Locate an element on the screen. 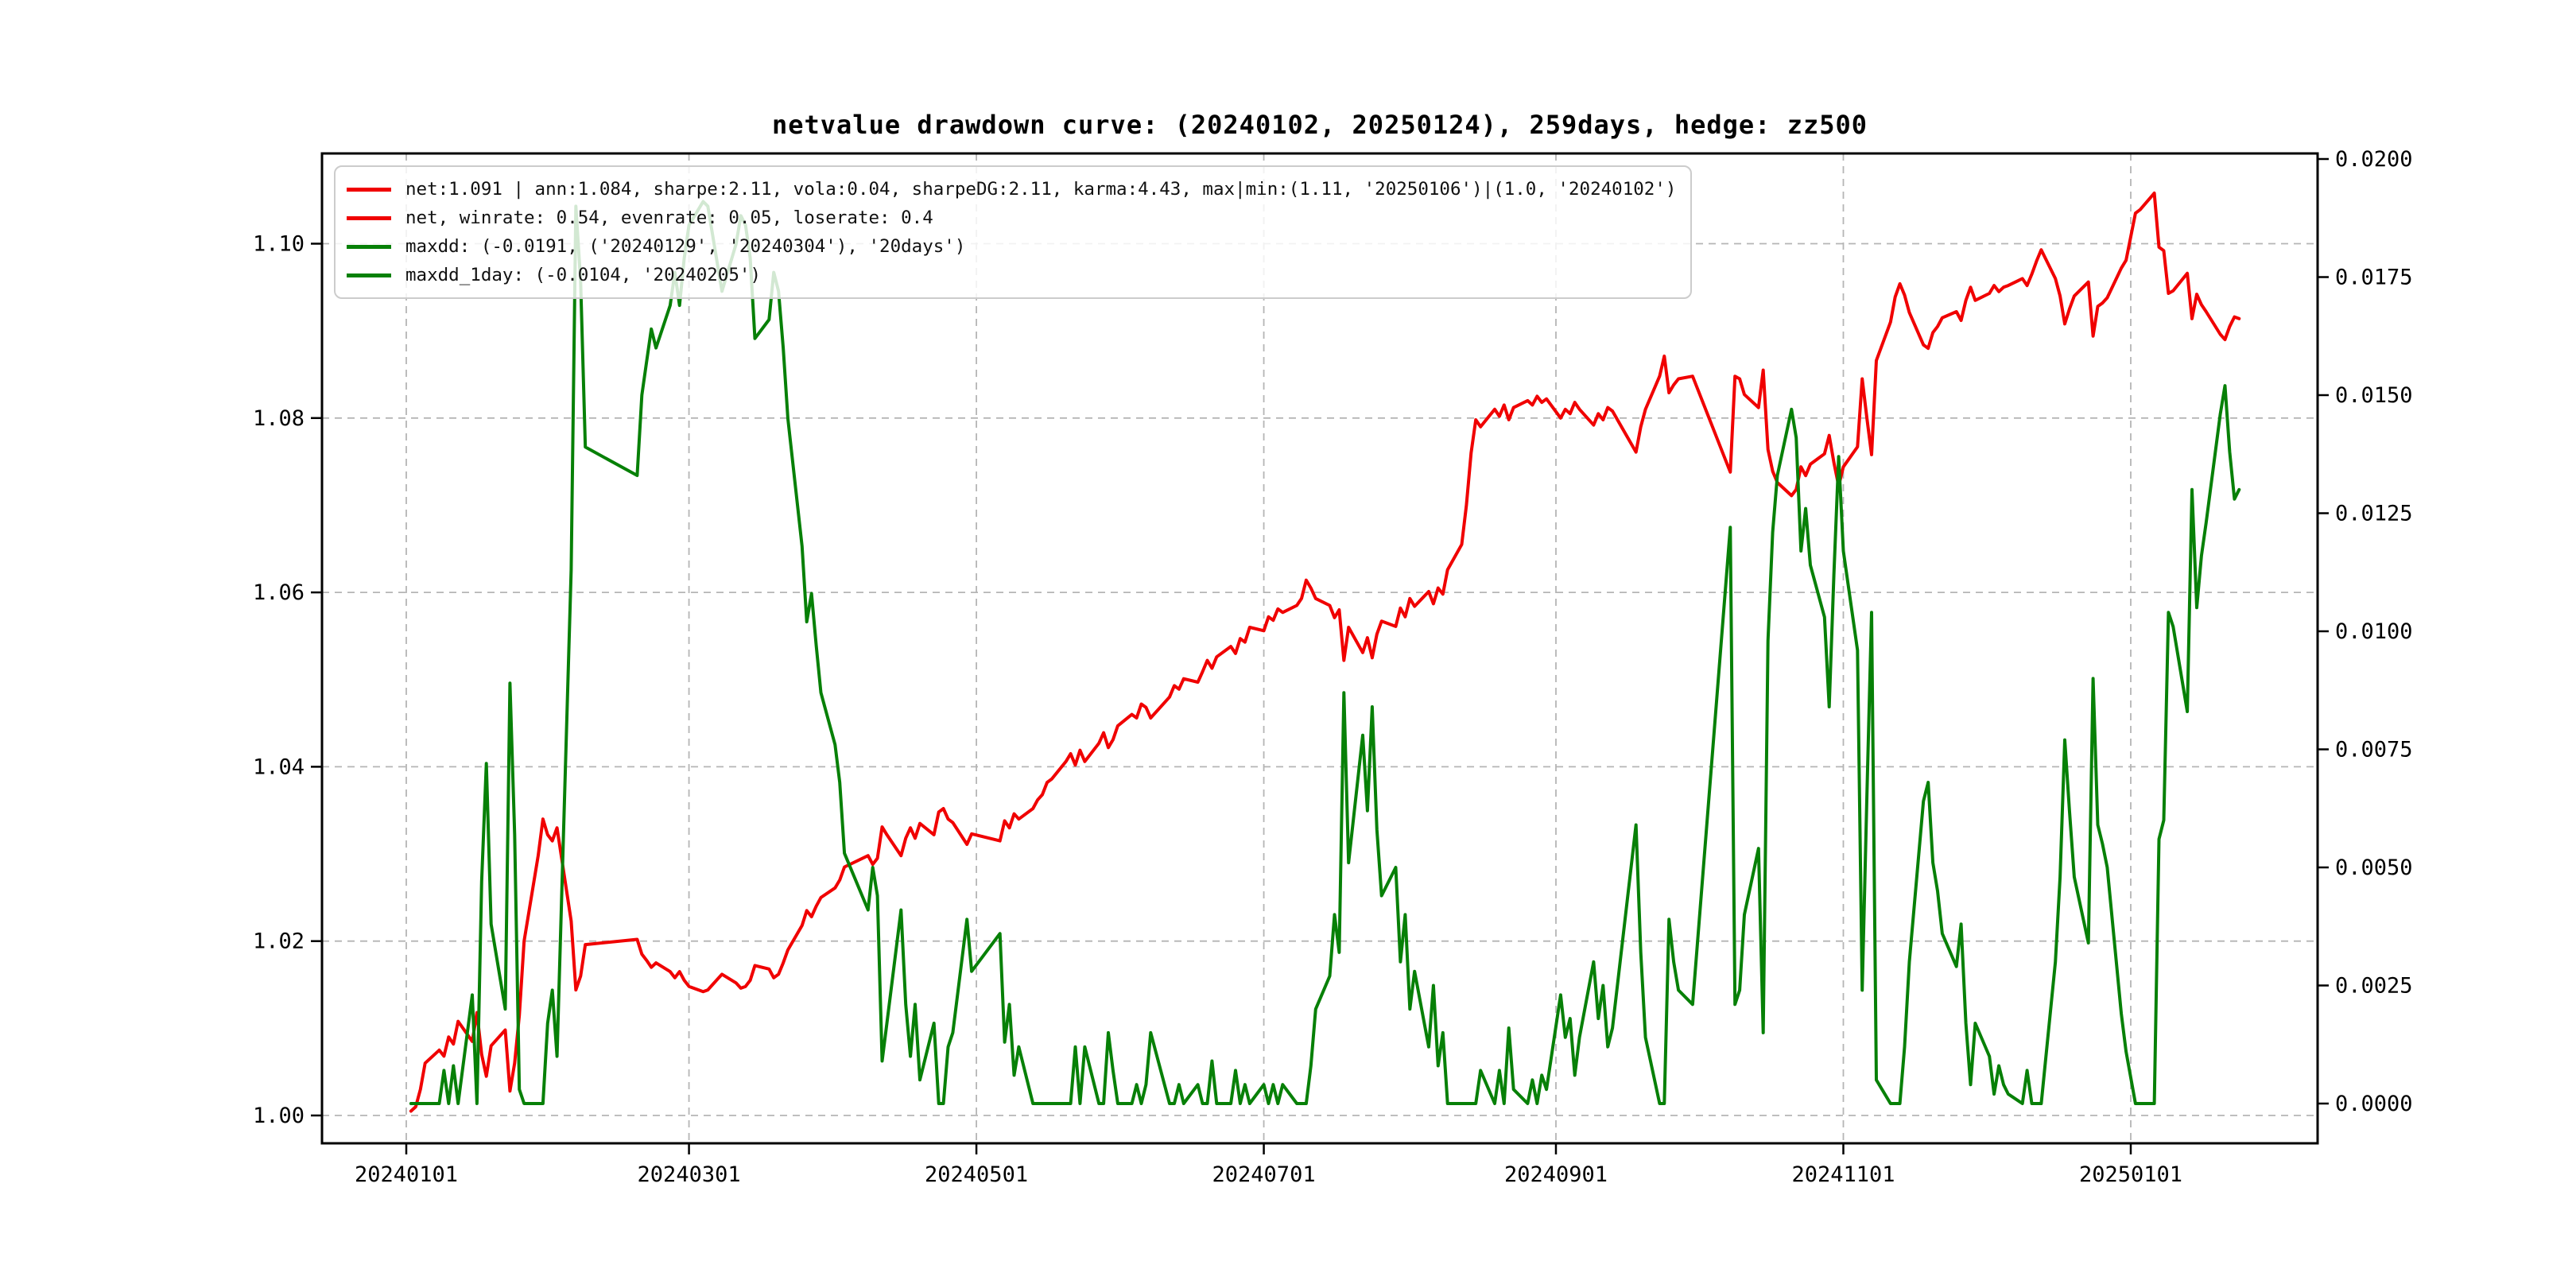 Image resolution: width=2576 pixels, height=1288 pixels. y-left-tick-label: 1.08 is located at coordinates (279, 419).